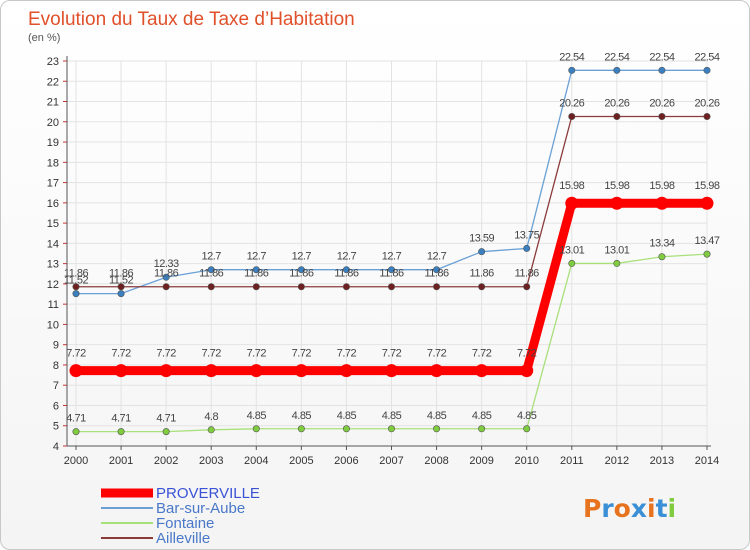  Describe the element at coordinates (526, 235) in the screenshot. I see `data-label: 13.75` at that location.